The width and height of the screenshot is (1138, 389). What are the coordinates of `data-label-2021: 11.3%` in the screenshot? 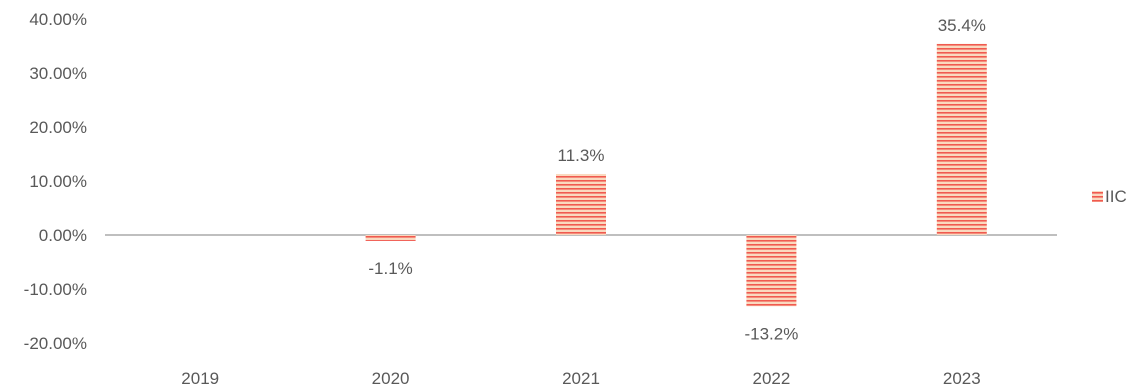 It's located at (581, 155).